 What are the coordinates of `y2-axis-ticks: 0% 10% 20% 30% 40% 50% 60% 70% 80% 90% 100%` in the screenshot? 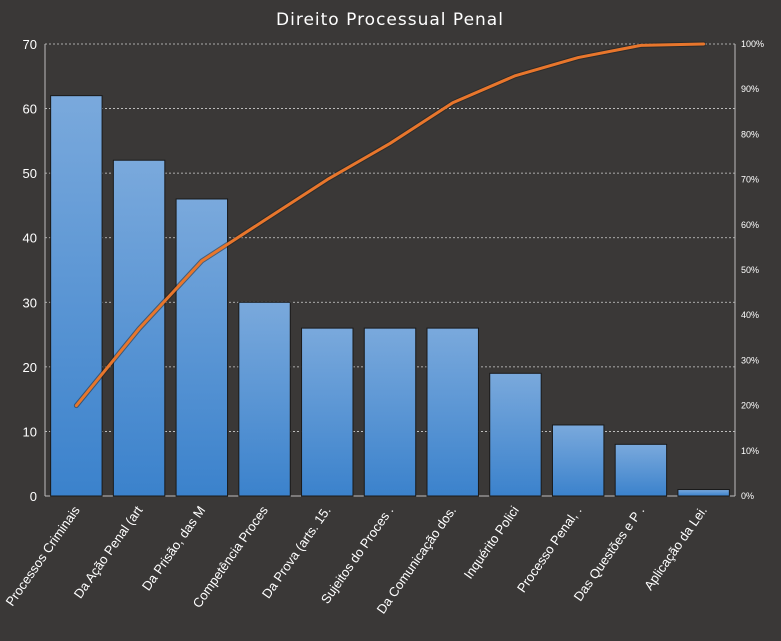 It's located at (752, 270).